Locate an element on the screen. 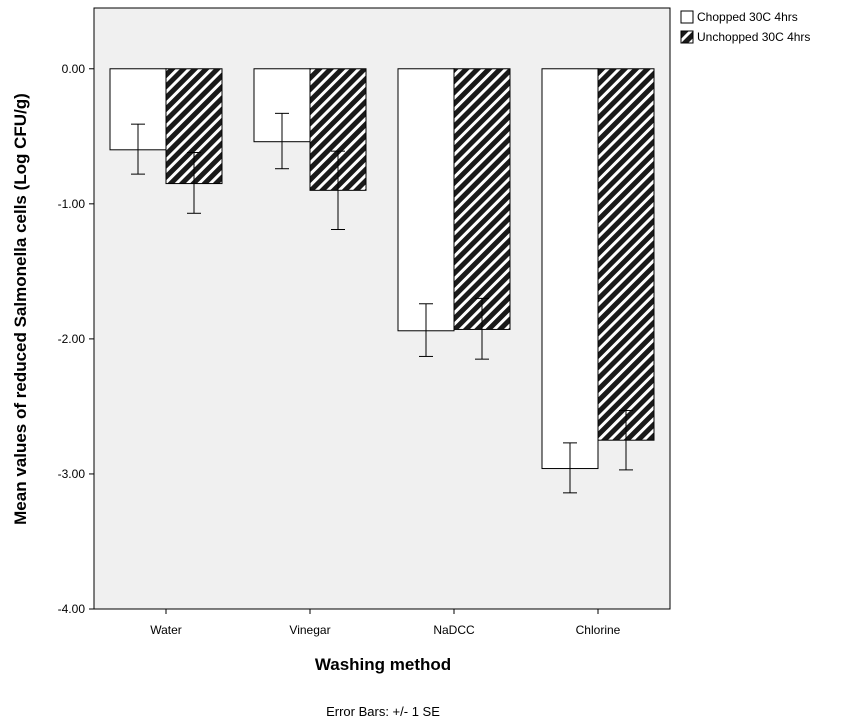 This screenshot has height=725, width=851. legend-label-chopped: Chopped 30C 4hrs is located at coordinates (747, 17).